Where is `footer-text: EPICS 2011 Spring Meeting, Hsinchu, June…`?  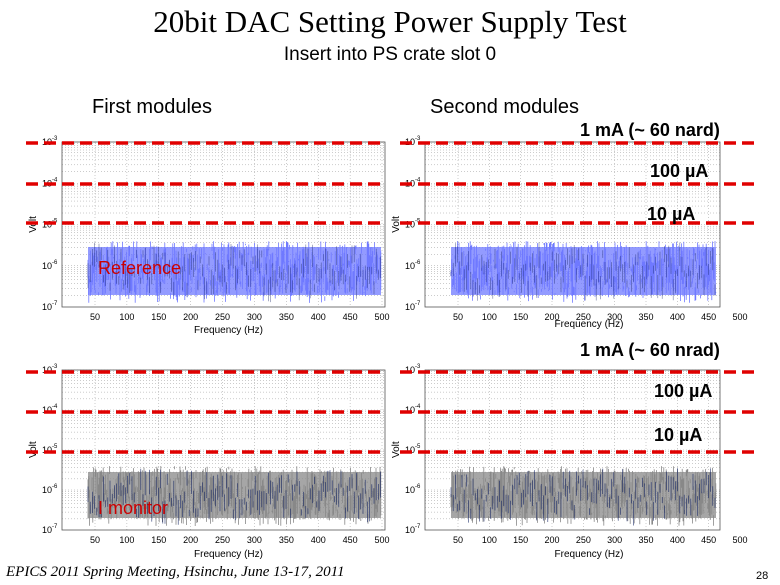
footer-text: EPICS 2011 Spring Meeting, Hsinchu, June… is located at coordinates (175, 572).